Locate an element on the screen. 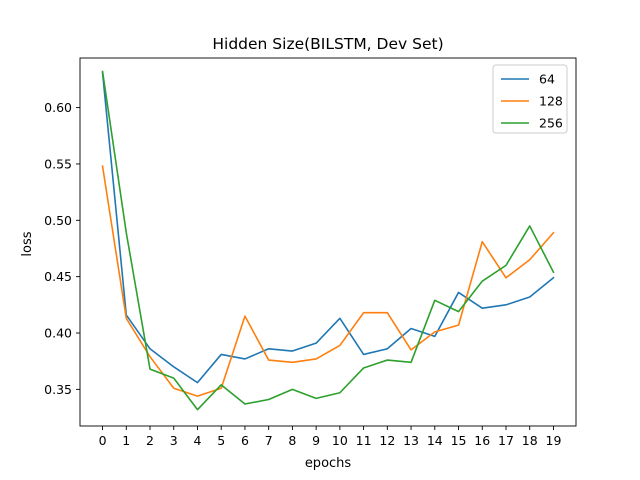  y-tick-label: 0.45 is located at coordinates (58, 276).